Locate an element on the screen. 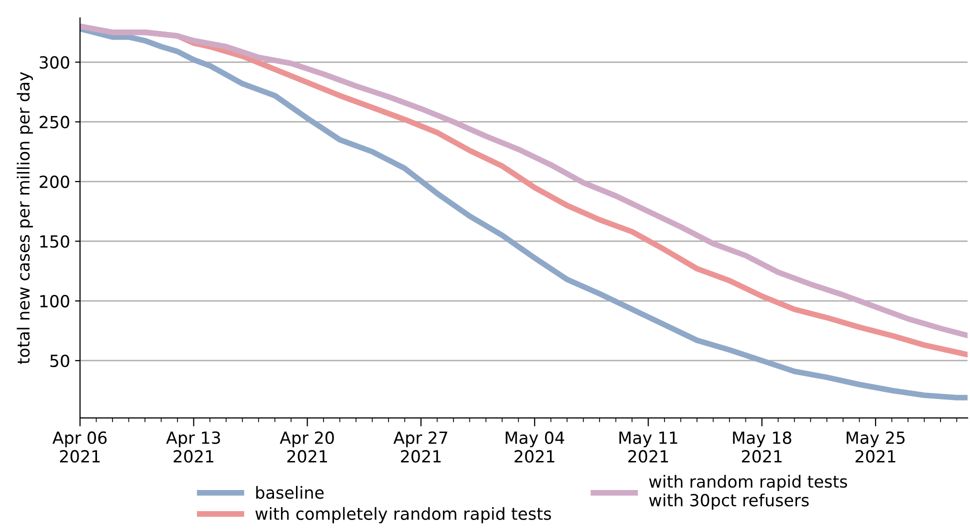 This screenshot has height=529, width=970. x-tick-label: Apr 20 2021 is located at coordinates (307, 447).